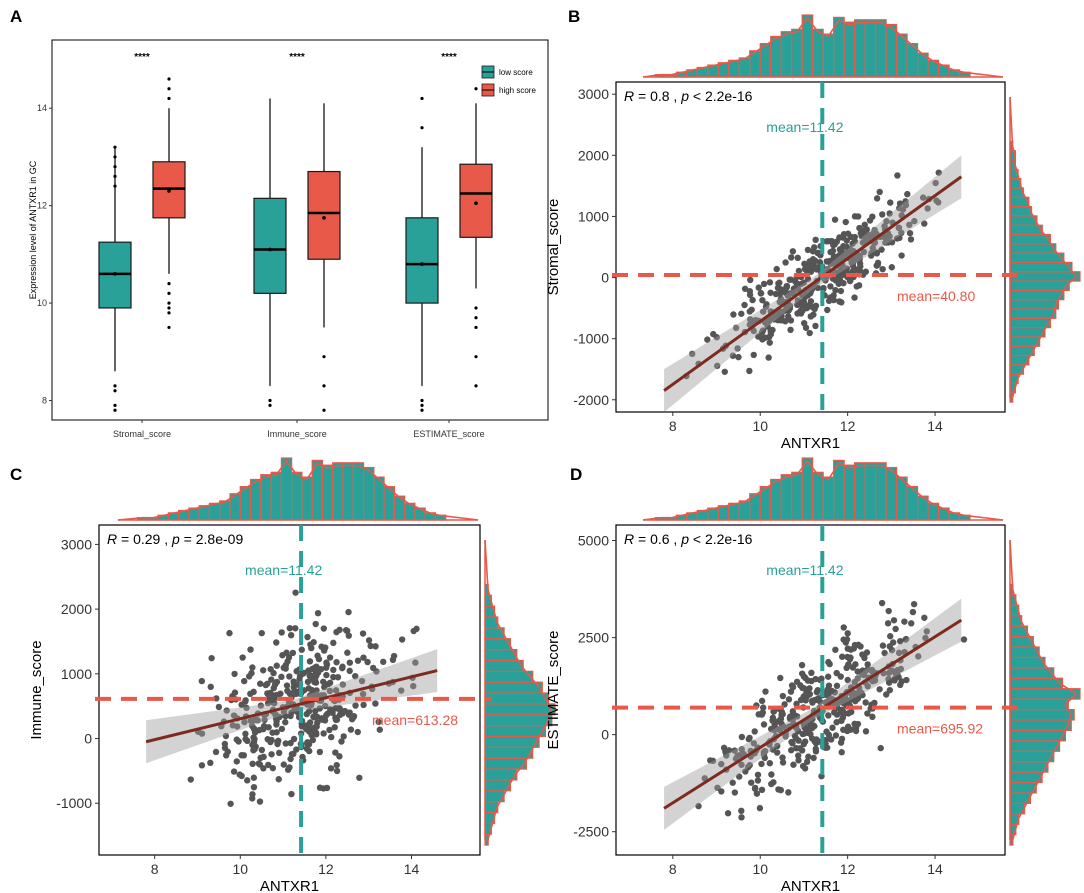  Describe the element at coordinates (684, 96) in the screenshot. I see `stat-p-symbol: p` at that location.